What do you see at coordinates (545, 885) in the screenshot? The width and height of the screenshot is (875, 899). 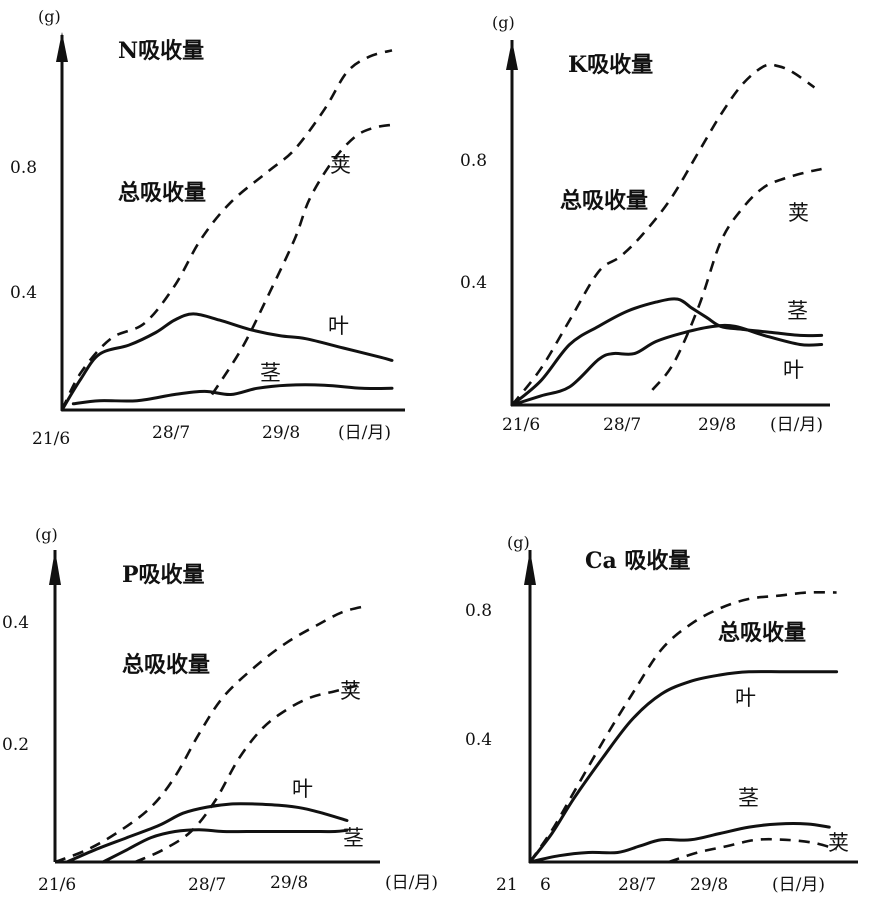 I see `x-tick-label: 6` at bounding box center [545, 885].